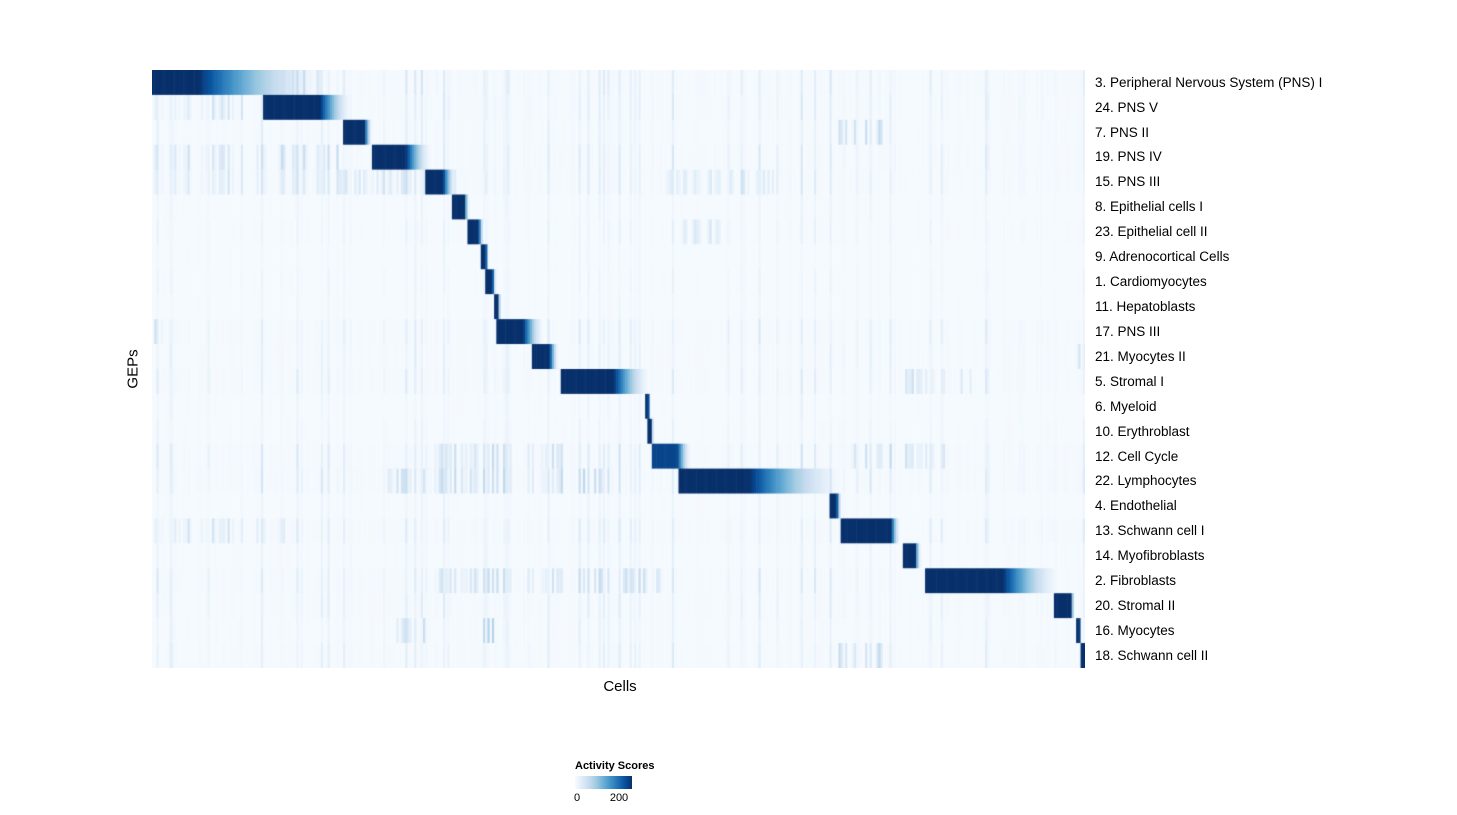 Image resolution: width=1457 pixels, height=815 pixels. Describe the element at coordinates (1137, 456) in the screenshot. I see `row-label-16: 12. Cell Cycle` at that location.